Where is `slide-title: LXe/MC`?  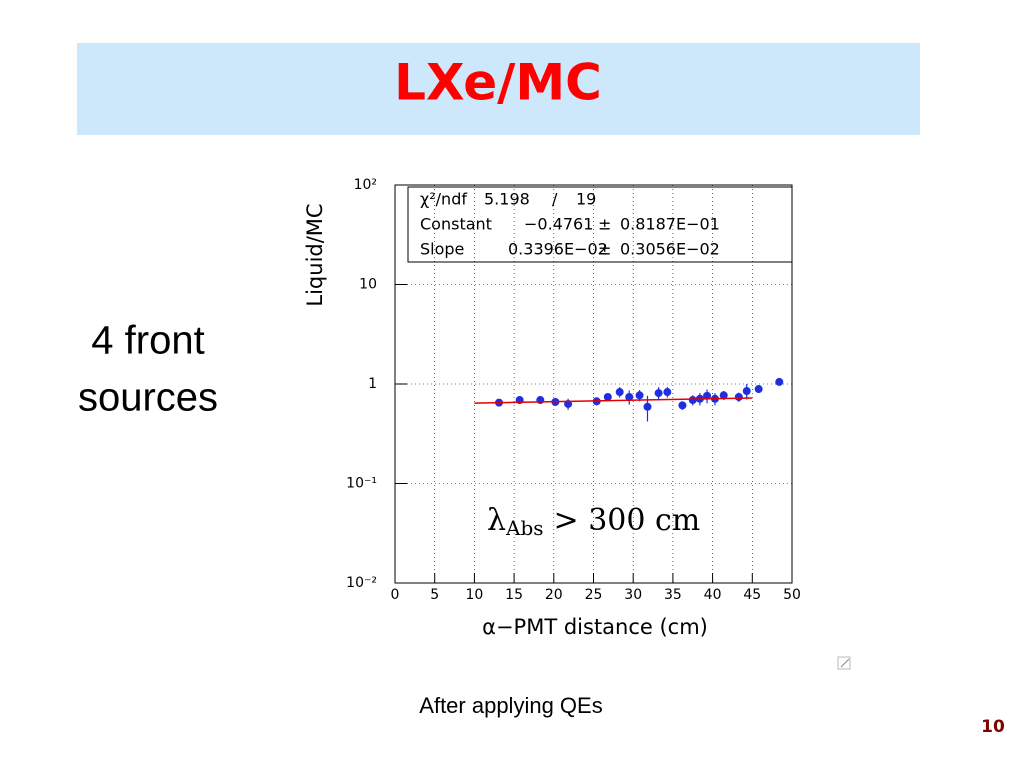 slide-title: LXe/MC is located at coordinates (498, 83).